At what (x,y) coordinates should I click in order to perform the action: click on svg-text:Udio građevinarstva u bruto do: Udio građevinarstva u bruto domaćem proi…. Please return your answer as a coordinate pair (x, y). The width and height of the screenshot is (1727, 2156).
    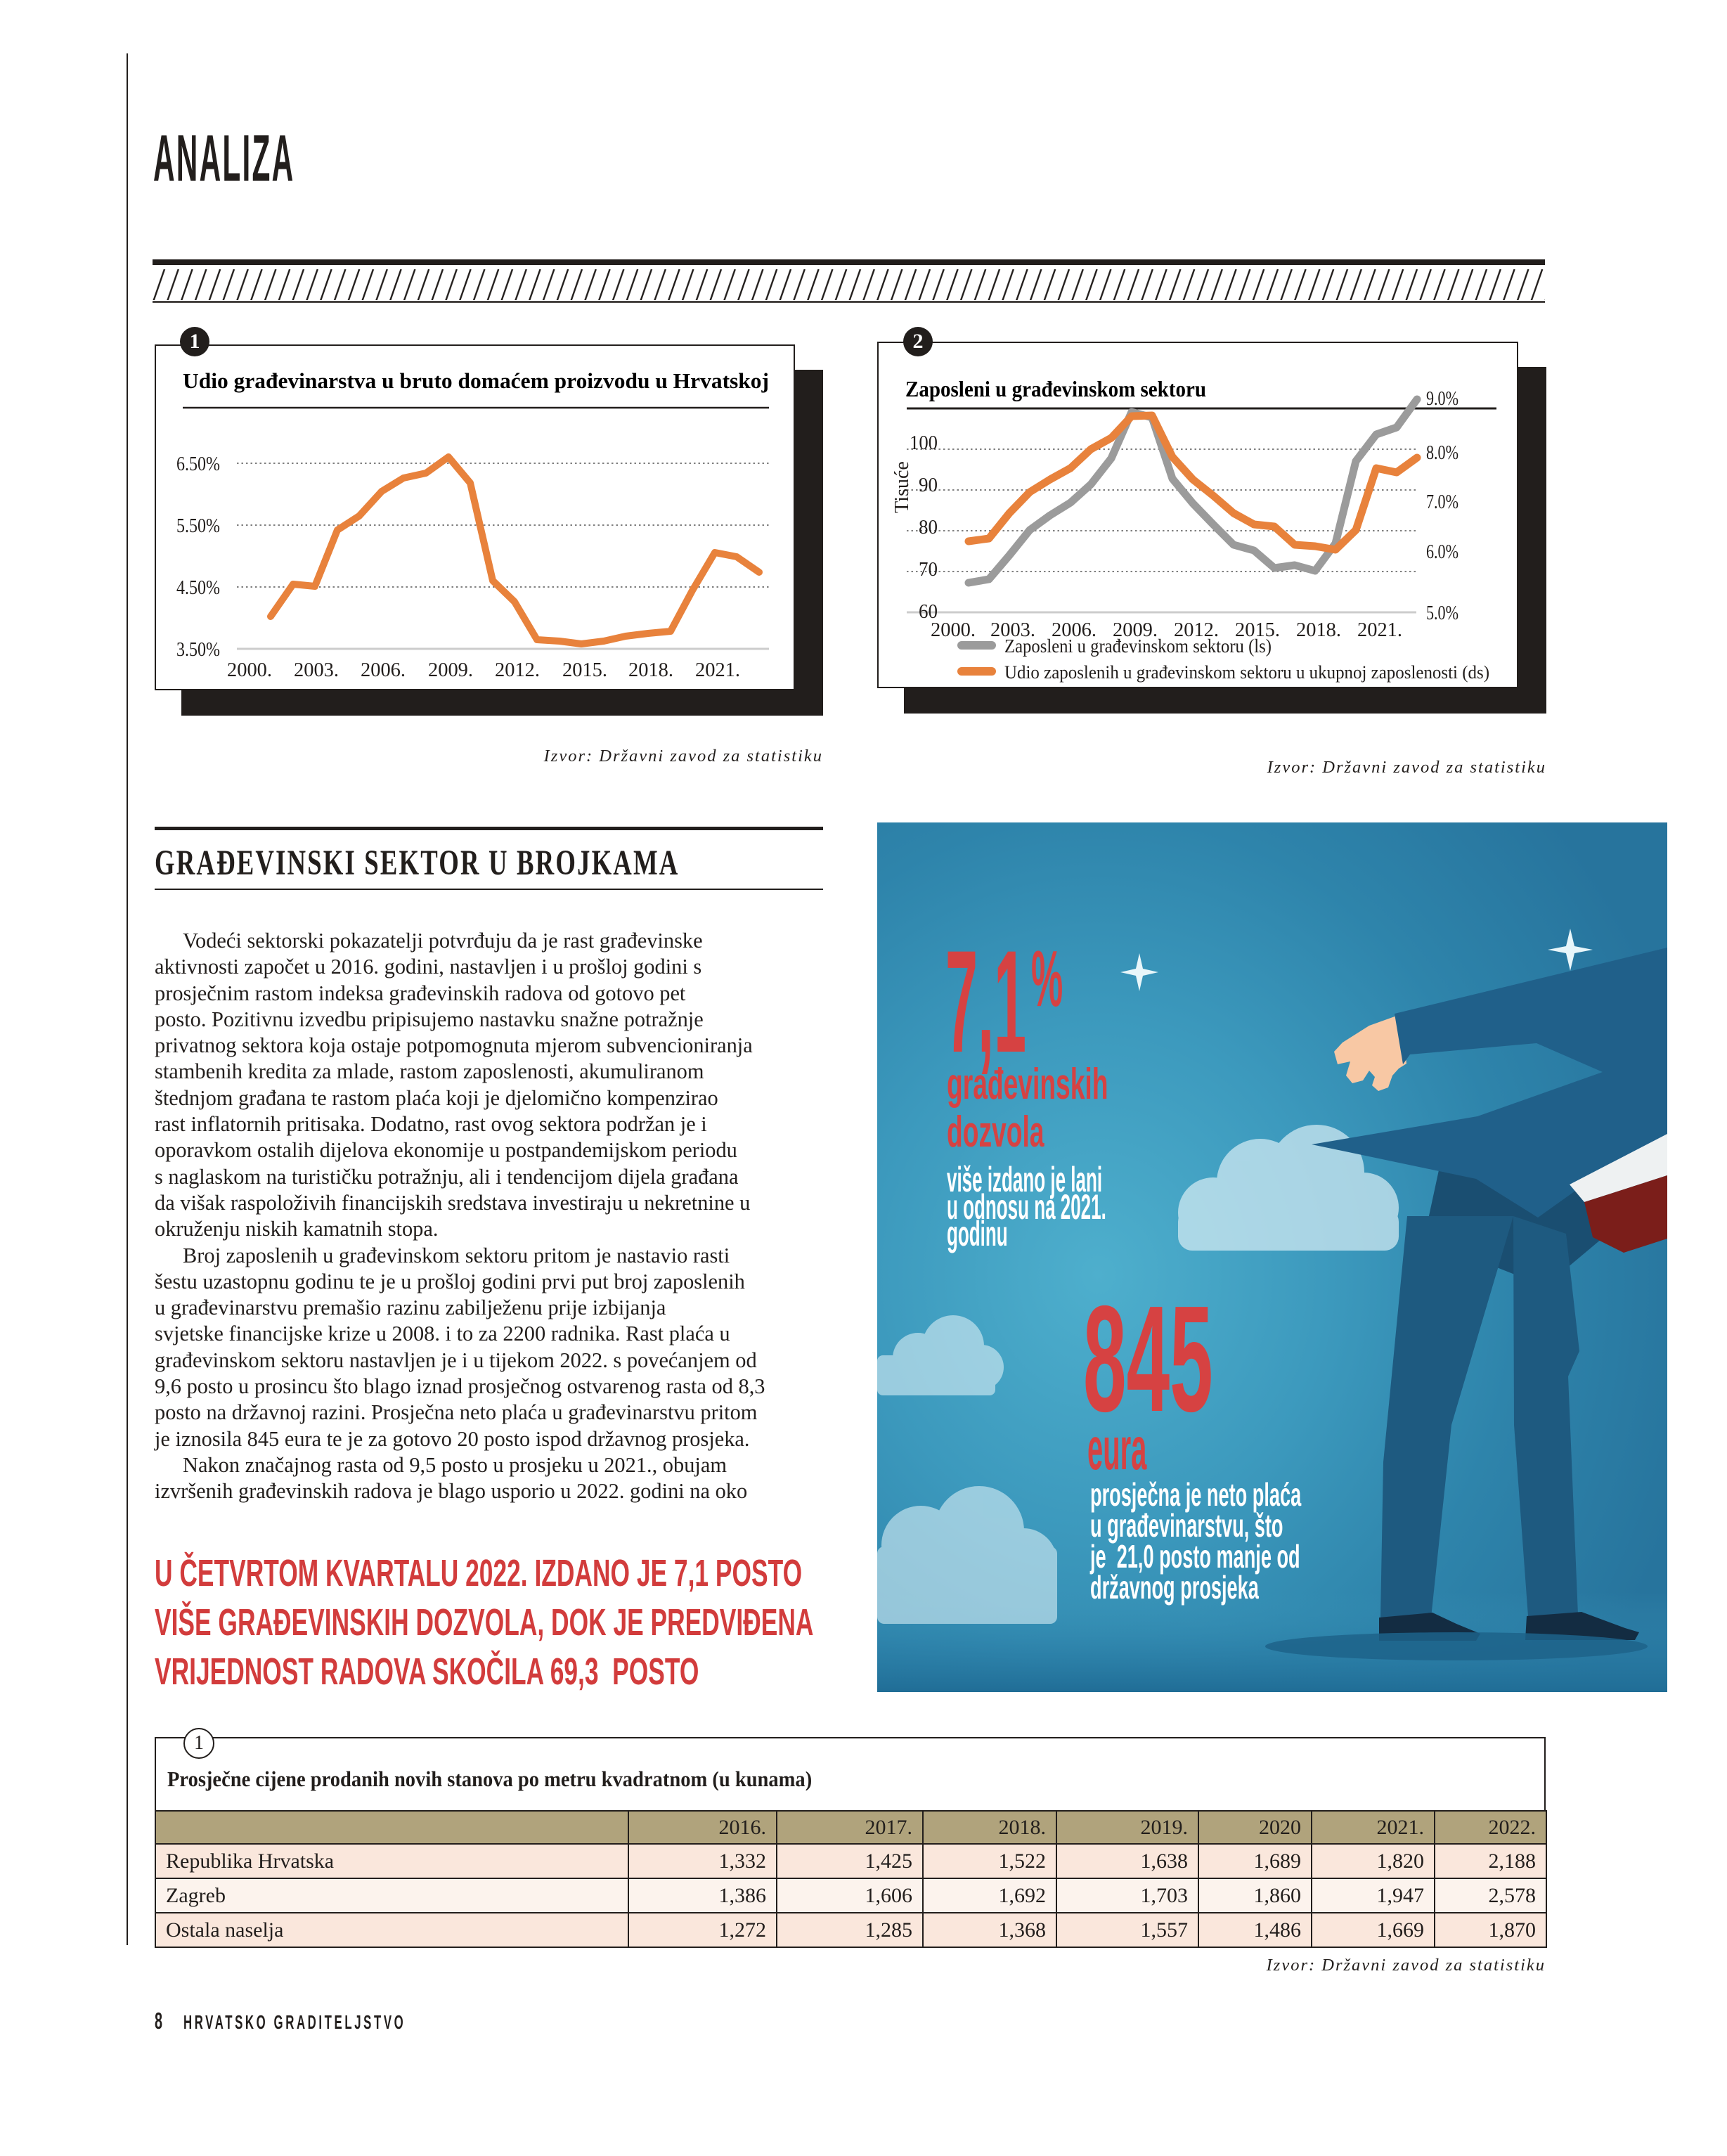
    Looking at the image, I should click on (476, 380).